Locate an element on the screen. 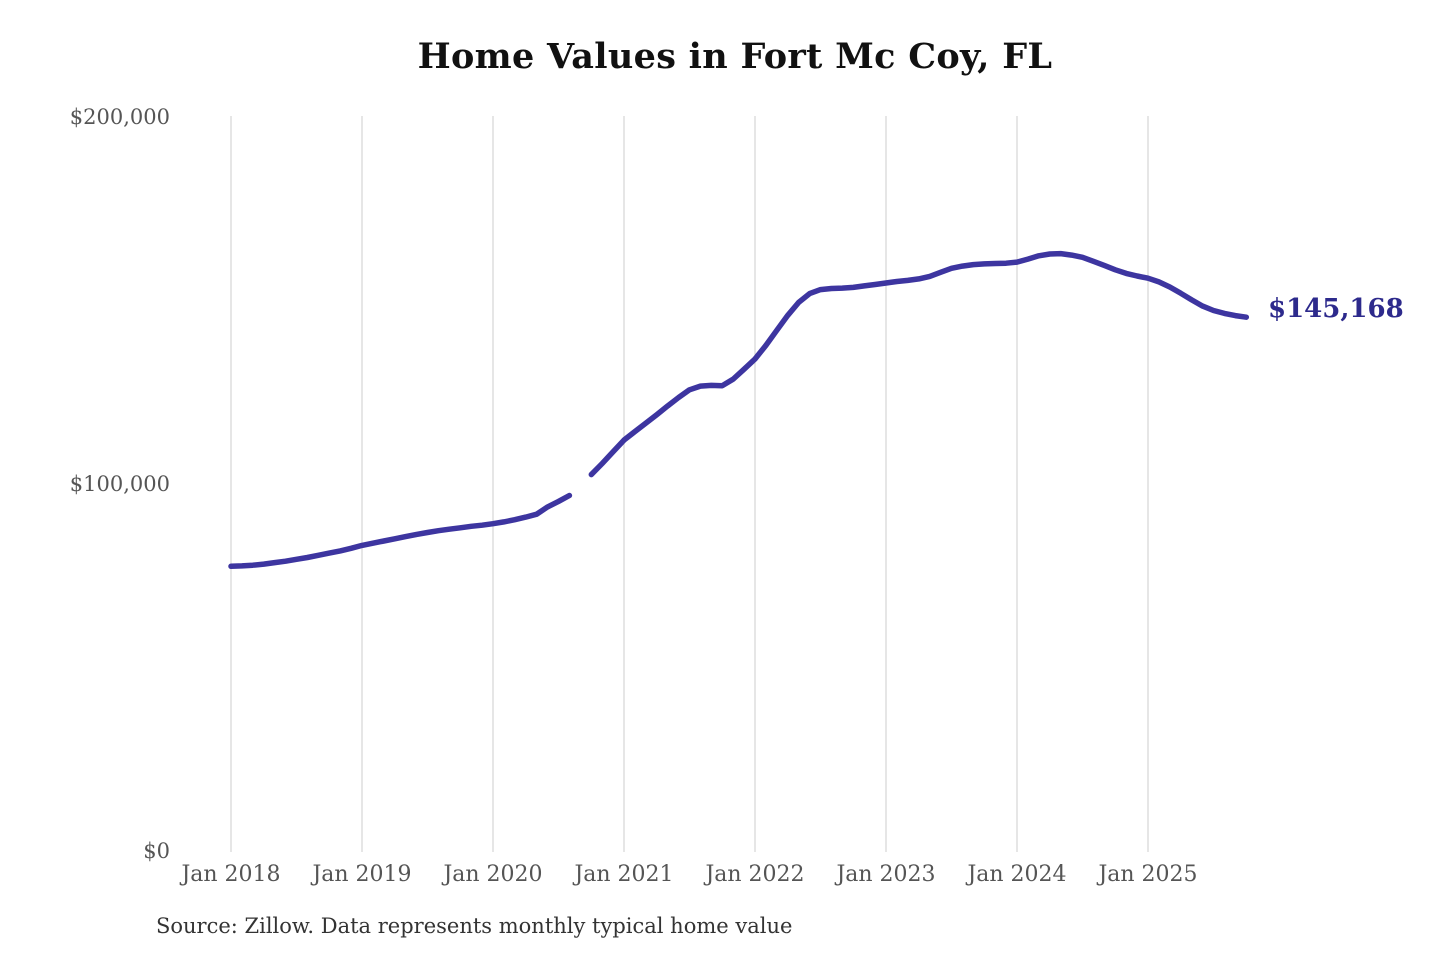  x-axis-label: Jan 2021 is located at coordinates (622, 874).